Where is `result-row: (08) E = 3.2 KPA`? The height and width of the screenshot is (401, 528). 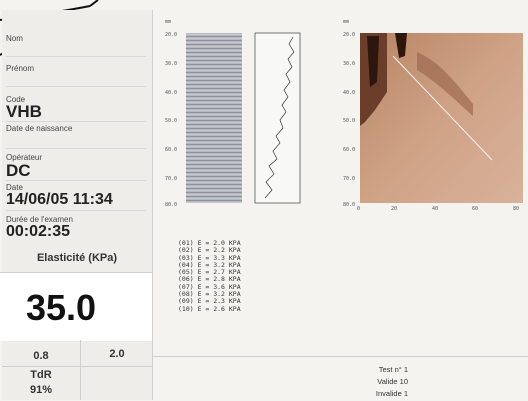 result-row: (08) E = 3.2 KPA is located at coordinates (209, 294).